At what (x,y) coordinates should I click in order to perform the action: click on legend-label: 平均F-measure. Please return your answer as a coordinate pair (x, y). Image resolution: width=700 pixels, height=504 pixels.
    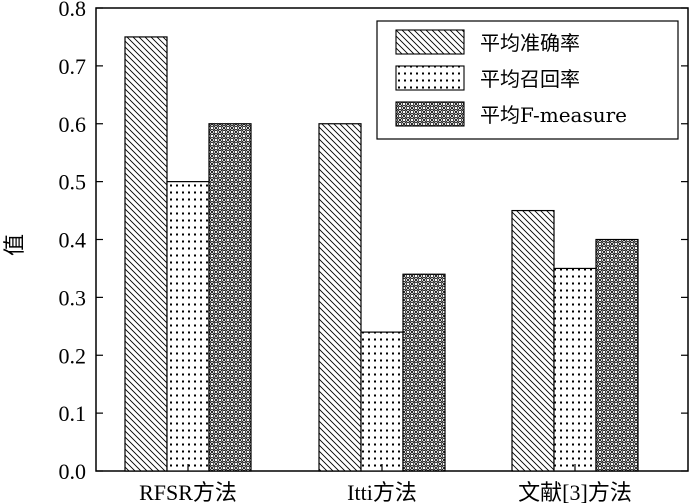
    Looking at the image, I should click on (553, 115).